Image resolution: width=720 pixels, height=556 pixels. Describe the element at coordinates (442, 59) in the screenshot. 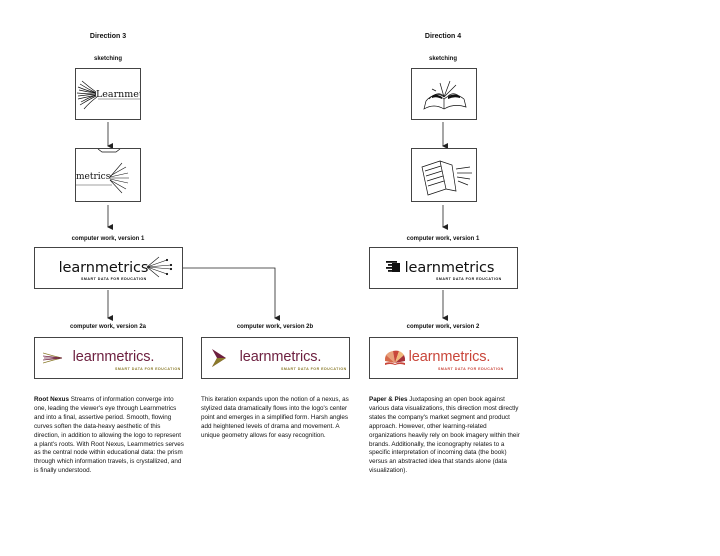

I see `direction-4-sketching-label: sketching` at that location.